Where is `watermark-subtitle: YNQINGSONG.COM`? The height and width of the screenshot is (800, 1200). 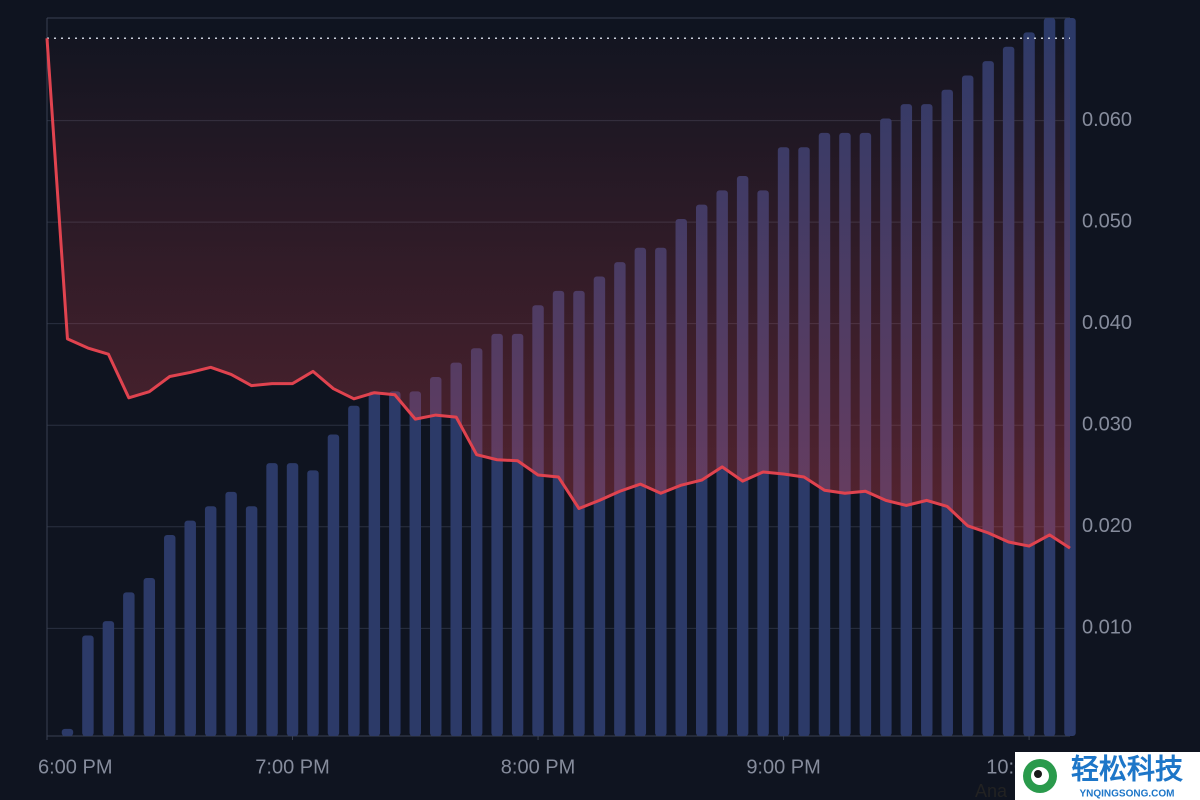 watermark-subtitle: YNQINGSONG.COM is located at coordinates (1126, 794).